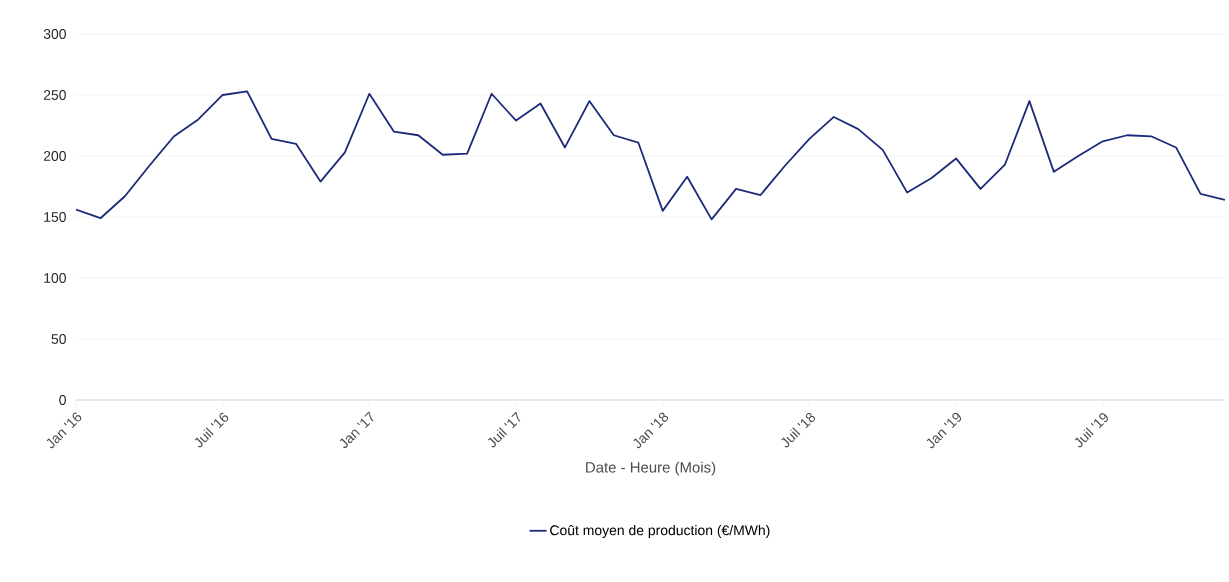 This screenshot has height=582, width=1229. Describe the element at coordinates (55, 278) in the screenshot. I see `y-tick-label: 100` at that location.